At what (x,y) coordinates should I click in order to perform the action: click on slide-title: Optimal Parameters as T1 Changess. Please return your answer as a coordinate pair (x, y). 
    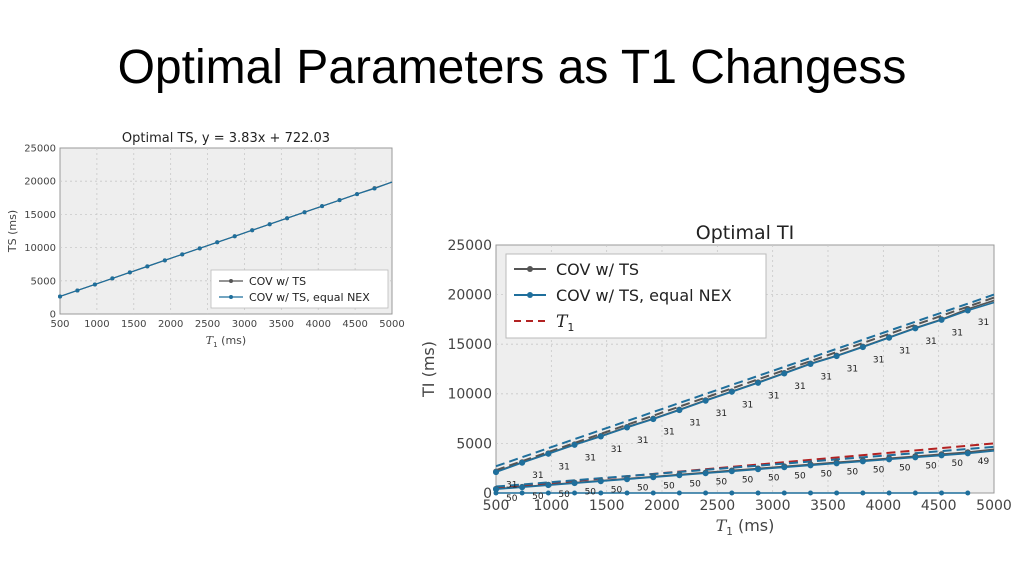
    Looking at the image, I should click on (512, 67).